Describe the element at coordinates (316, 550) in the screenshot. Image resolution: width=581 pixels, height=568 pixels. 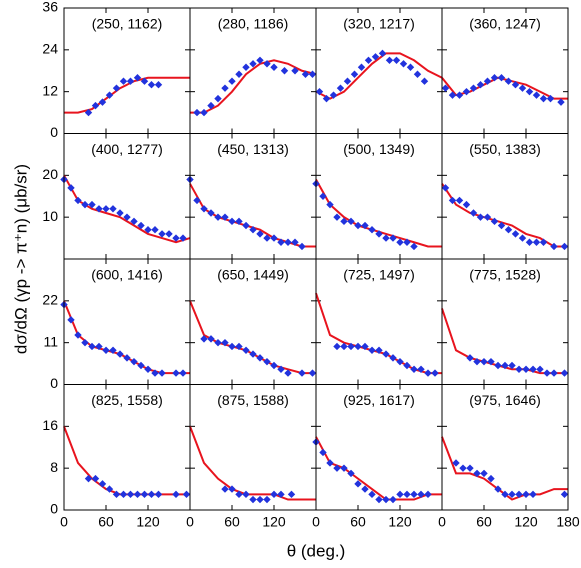
I see `x-axis-label: θ (deg.)` at that location.